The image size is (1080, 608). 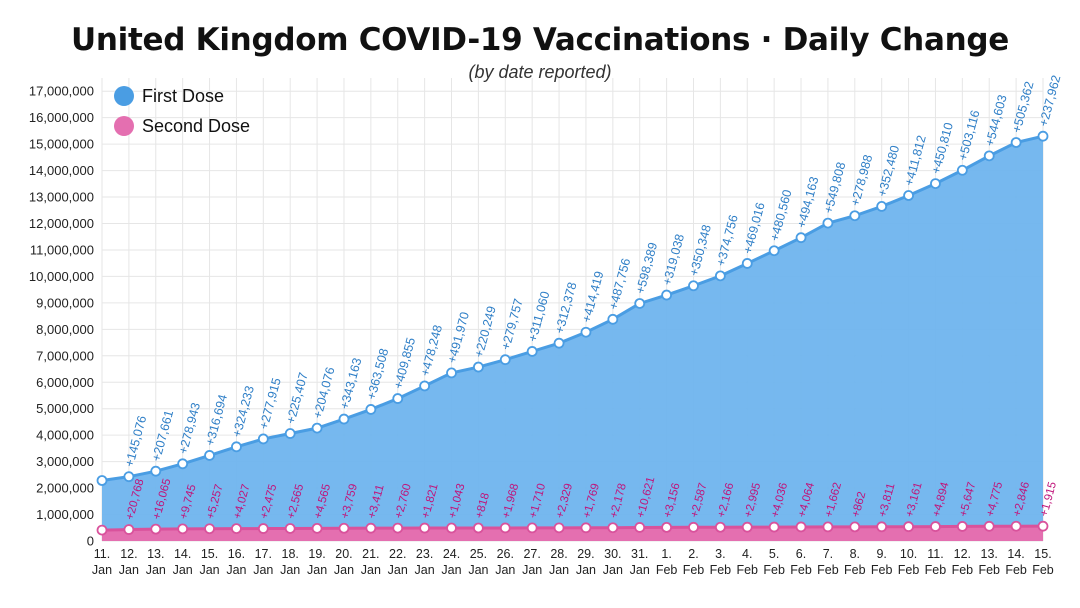 What do you see at coordinates (431, 350) in the screenshot?
I see `first-dose-data-label: +478,248` at bounding box center [431, 350].